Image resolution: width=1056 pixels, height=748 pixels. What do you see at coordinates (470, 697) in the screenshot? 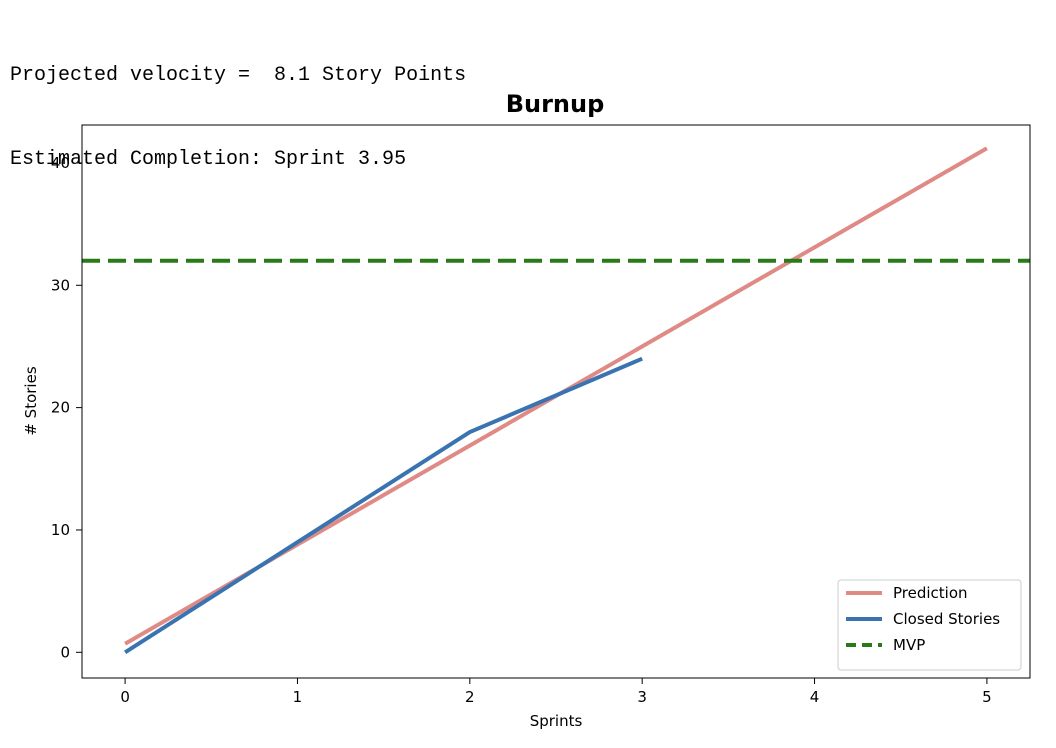
I see `x-tick-label: 2` at bounding box center [470, 697].